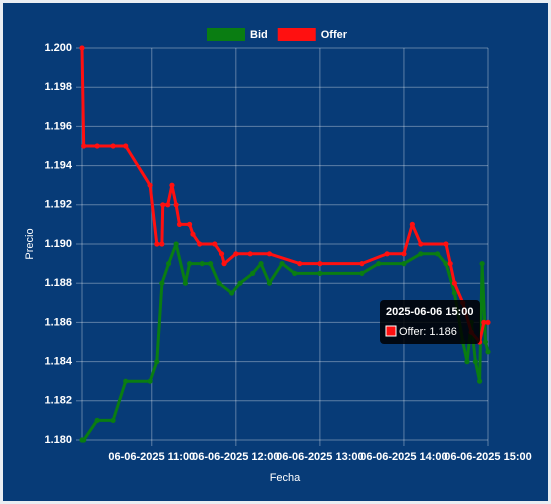 Image resolution: width=551 pixels, height=504 pixels. What do you see at coordinates (58, 283) in the screenshot?
I see `y-tick-label: 1.188` at bounding box center [58, 283].